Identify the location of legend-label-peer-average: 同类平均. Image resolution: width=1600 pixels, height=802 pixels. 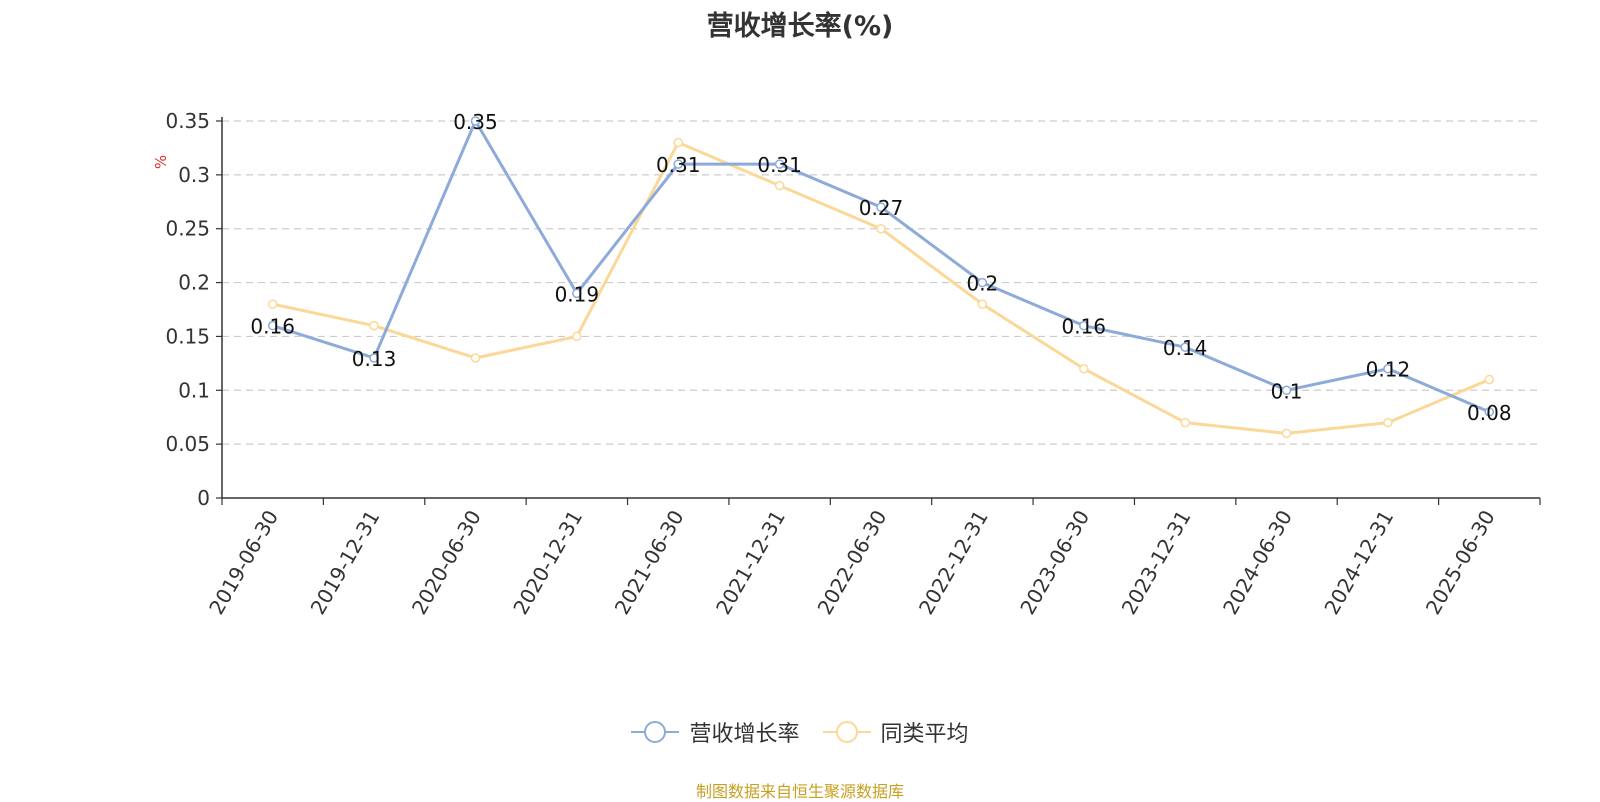
(924, 734).